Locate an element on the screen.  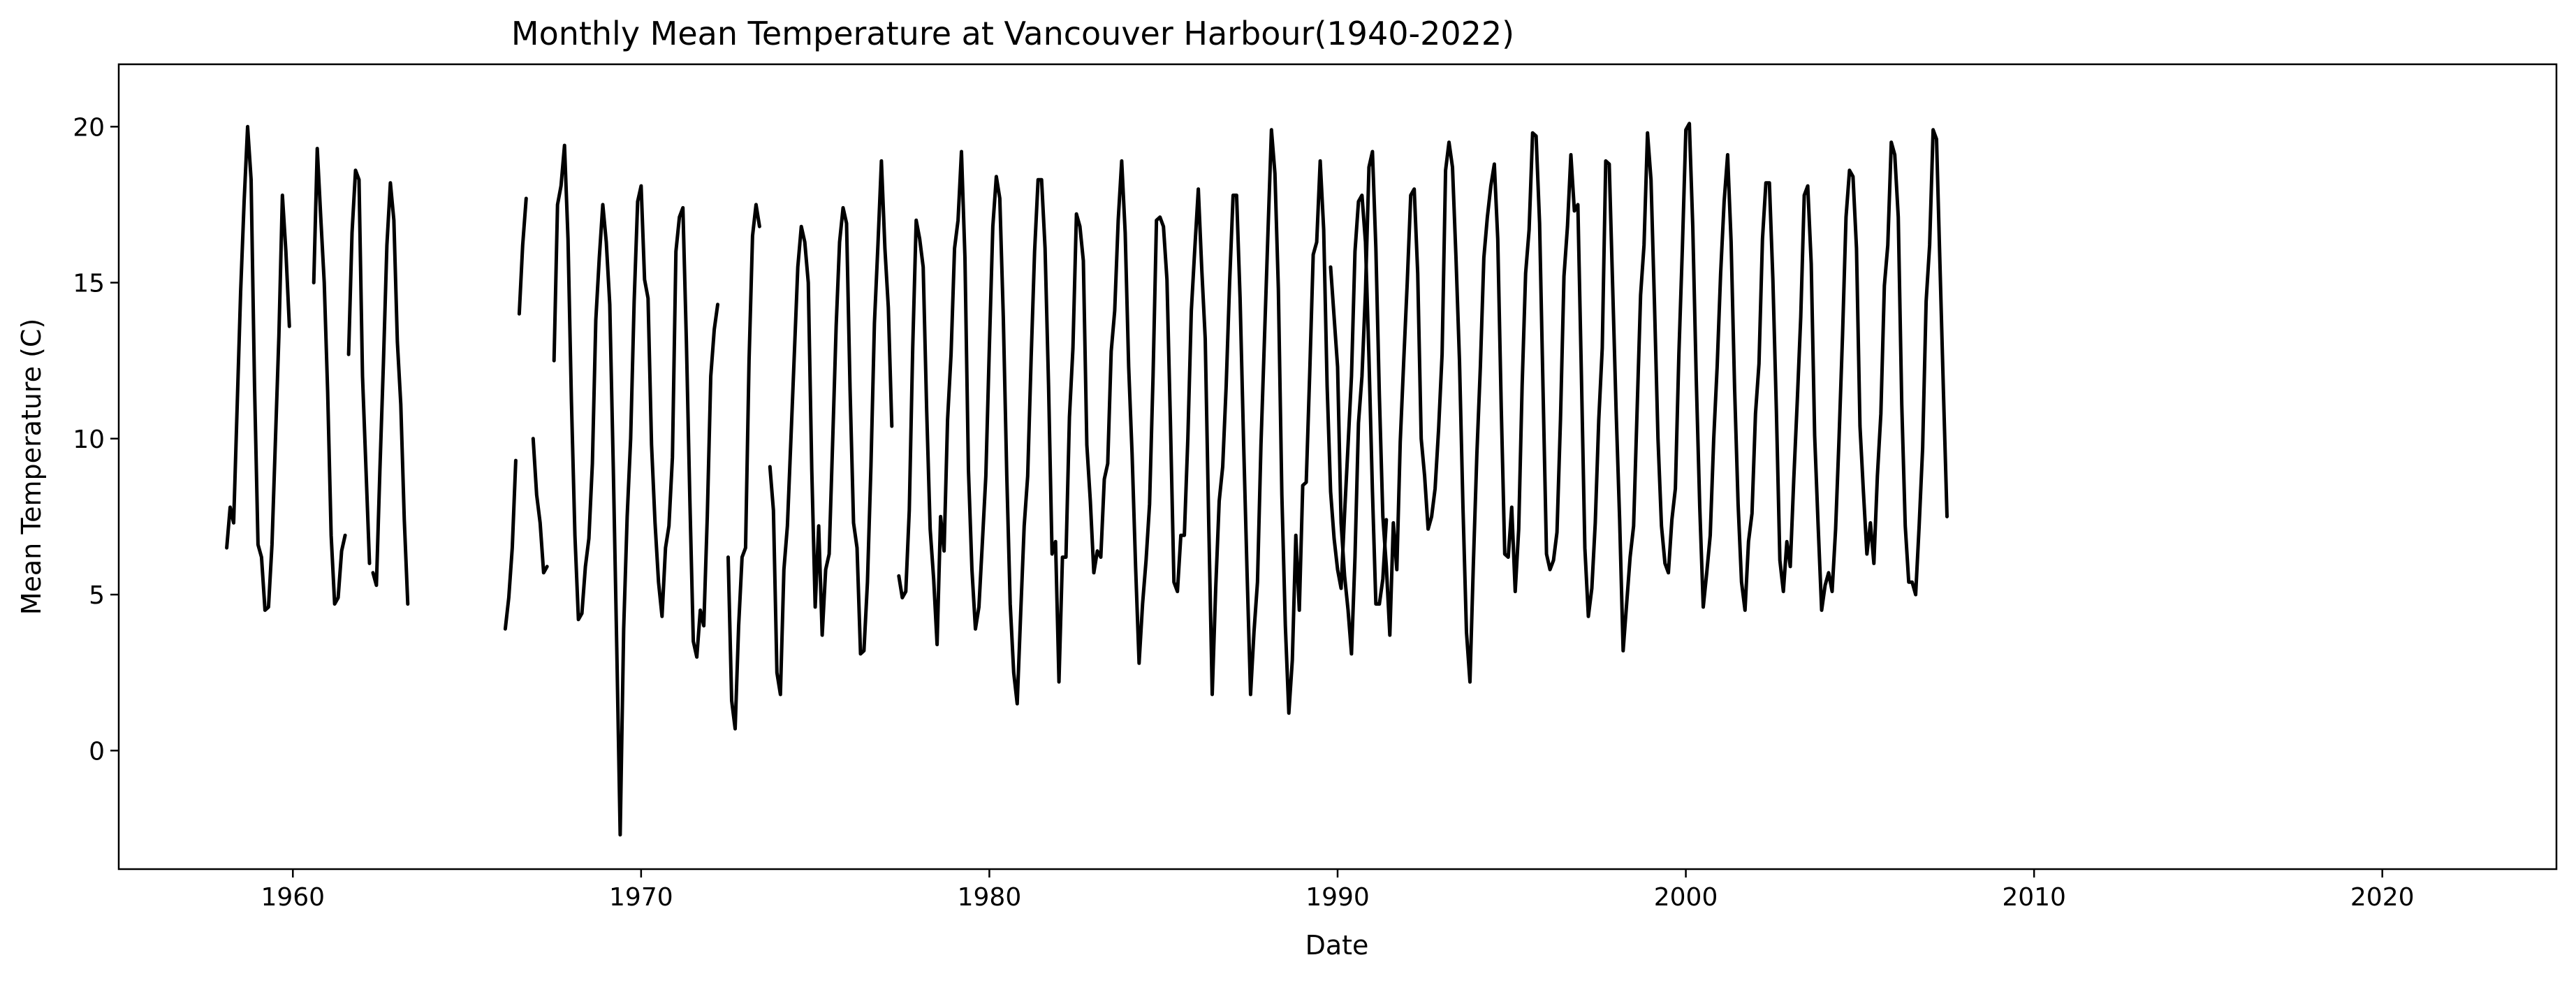
y-axis: 0 5 10 15 20 is located at coordinates (96, 439).